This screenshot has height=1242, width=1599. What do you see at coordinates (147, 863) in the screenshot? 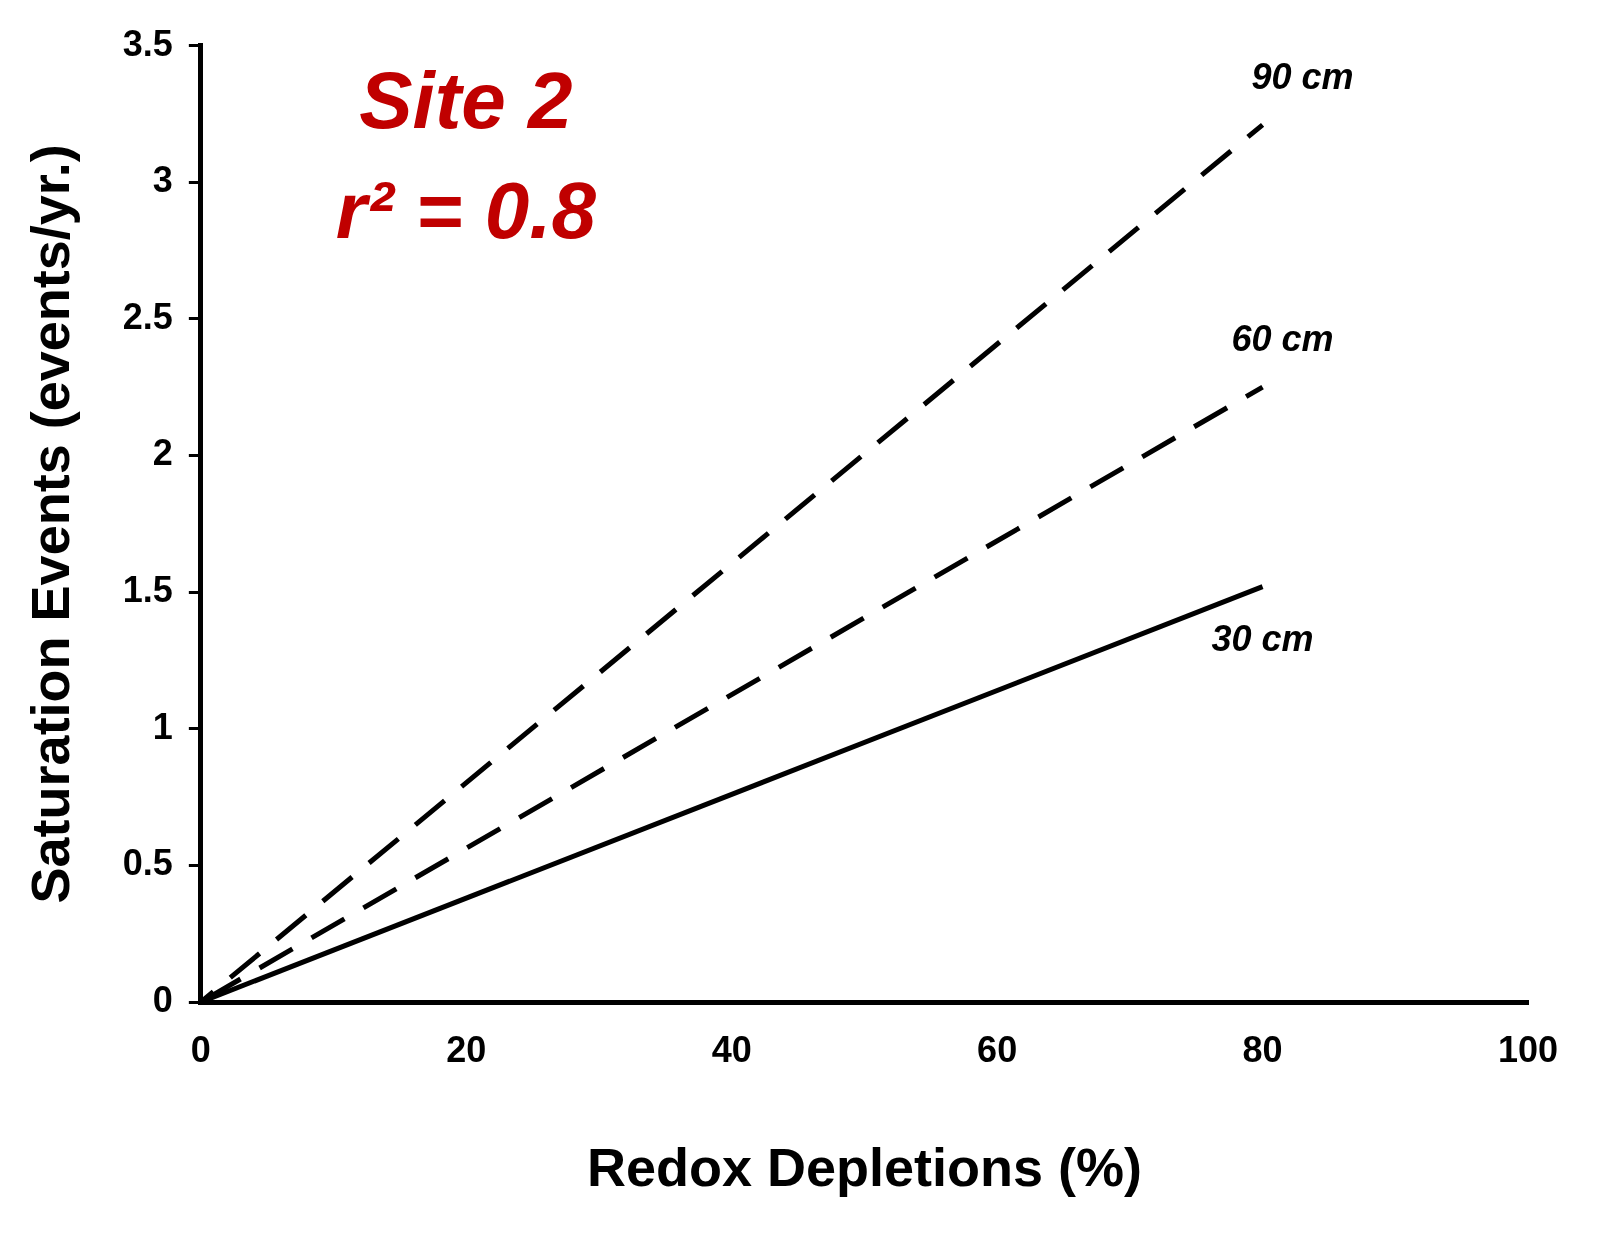
I see `y-tick-label: 0.5` at bounding box center [147, 863].